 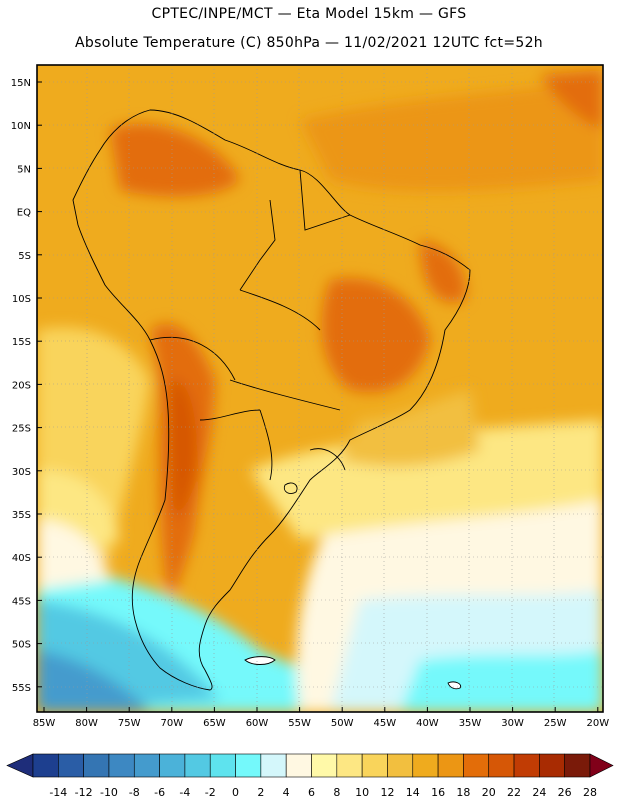 What do you see at coordinates (86, 723) in the screenshot?
I see `lon-label: 80W` at bounding box center [86, 723].